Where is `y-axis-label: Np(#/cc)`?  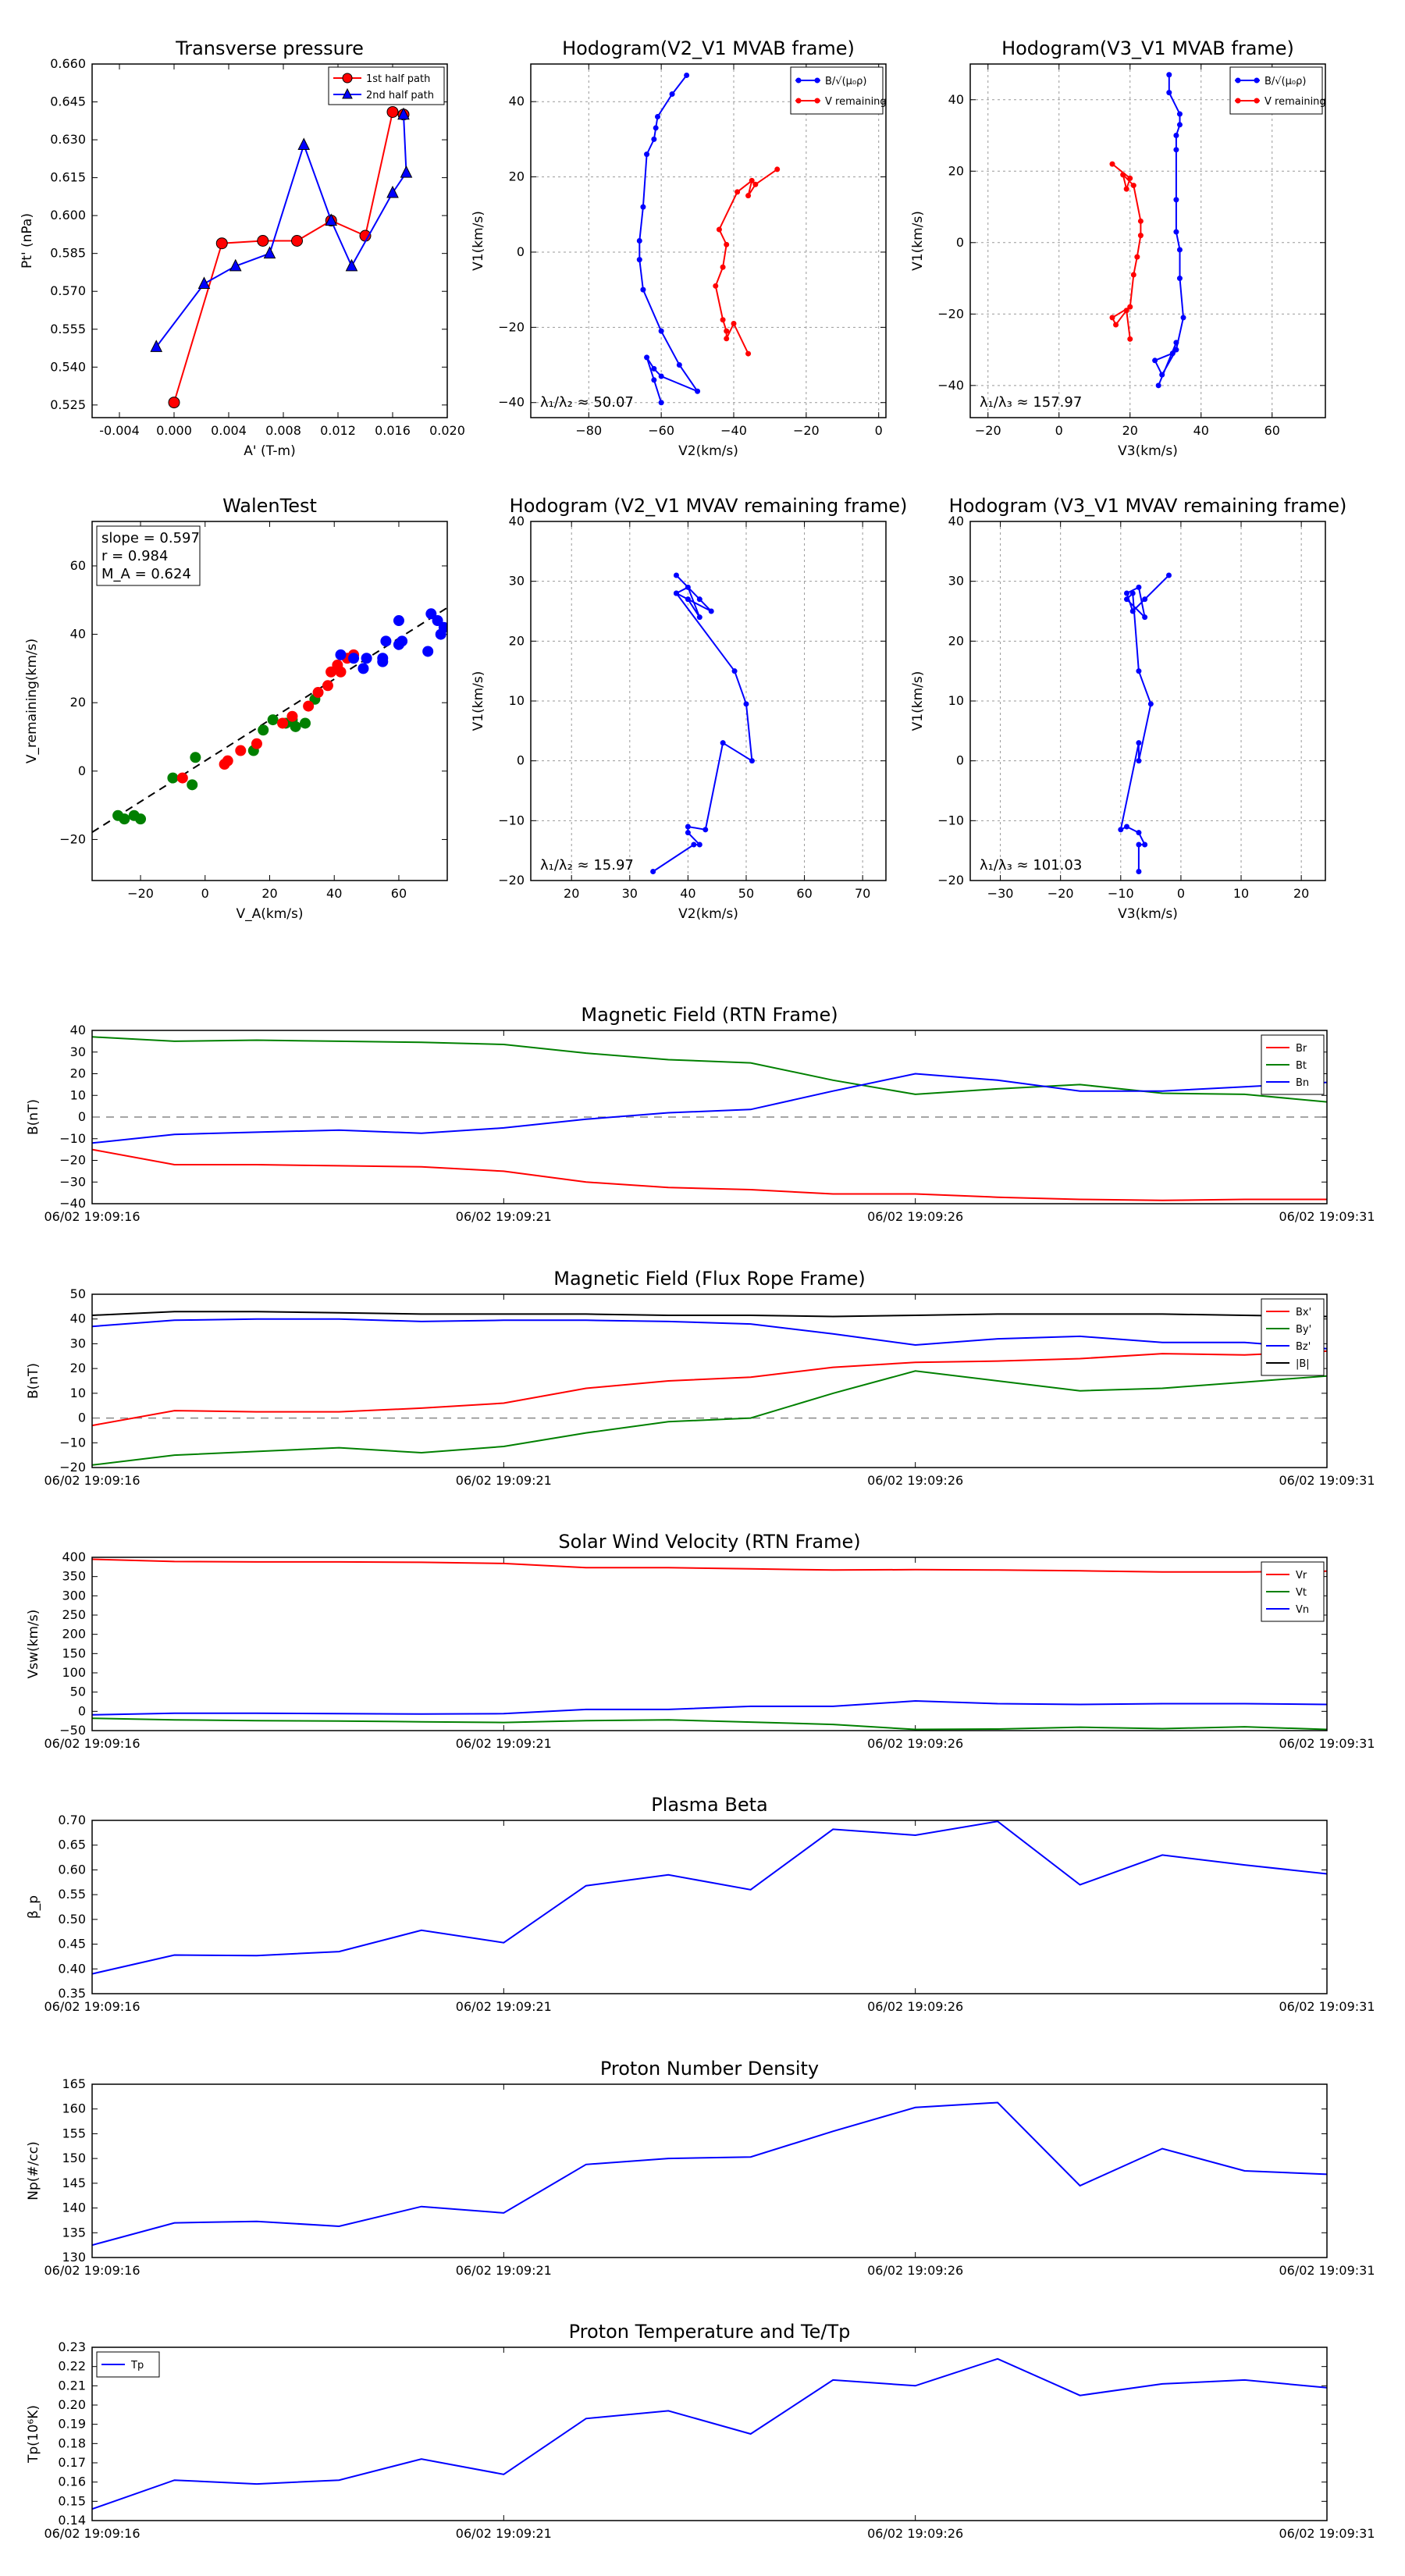
y-axis-label: Np(#/cc) is located at coordinates (34, 2170).